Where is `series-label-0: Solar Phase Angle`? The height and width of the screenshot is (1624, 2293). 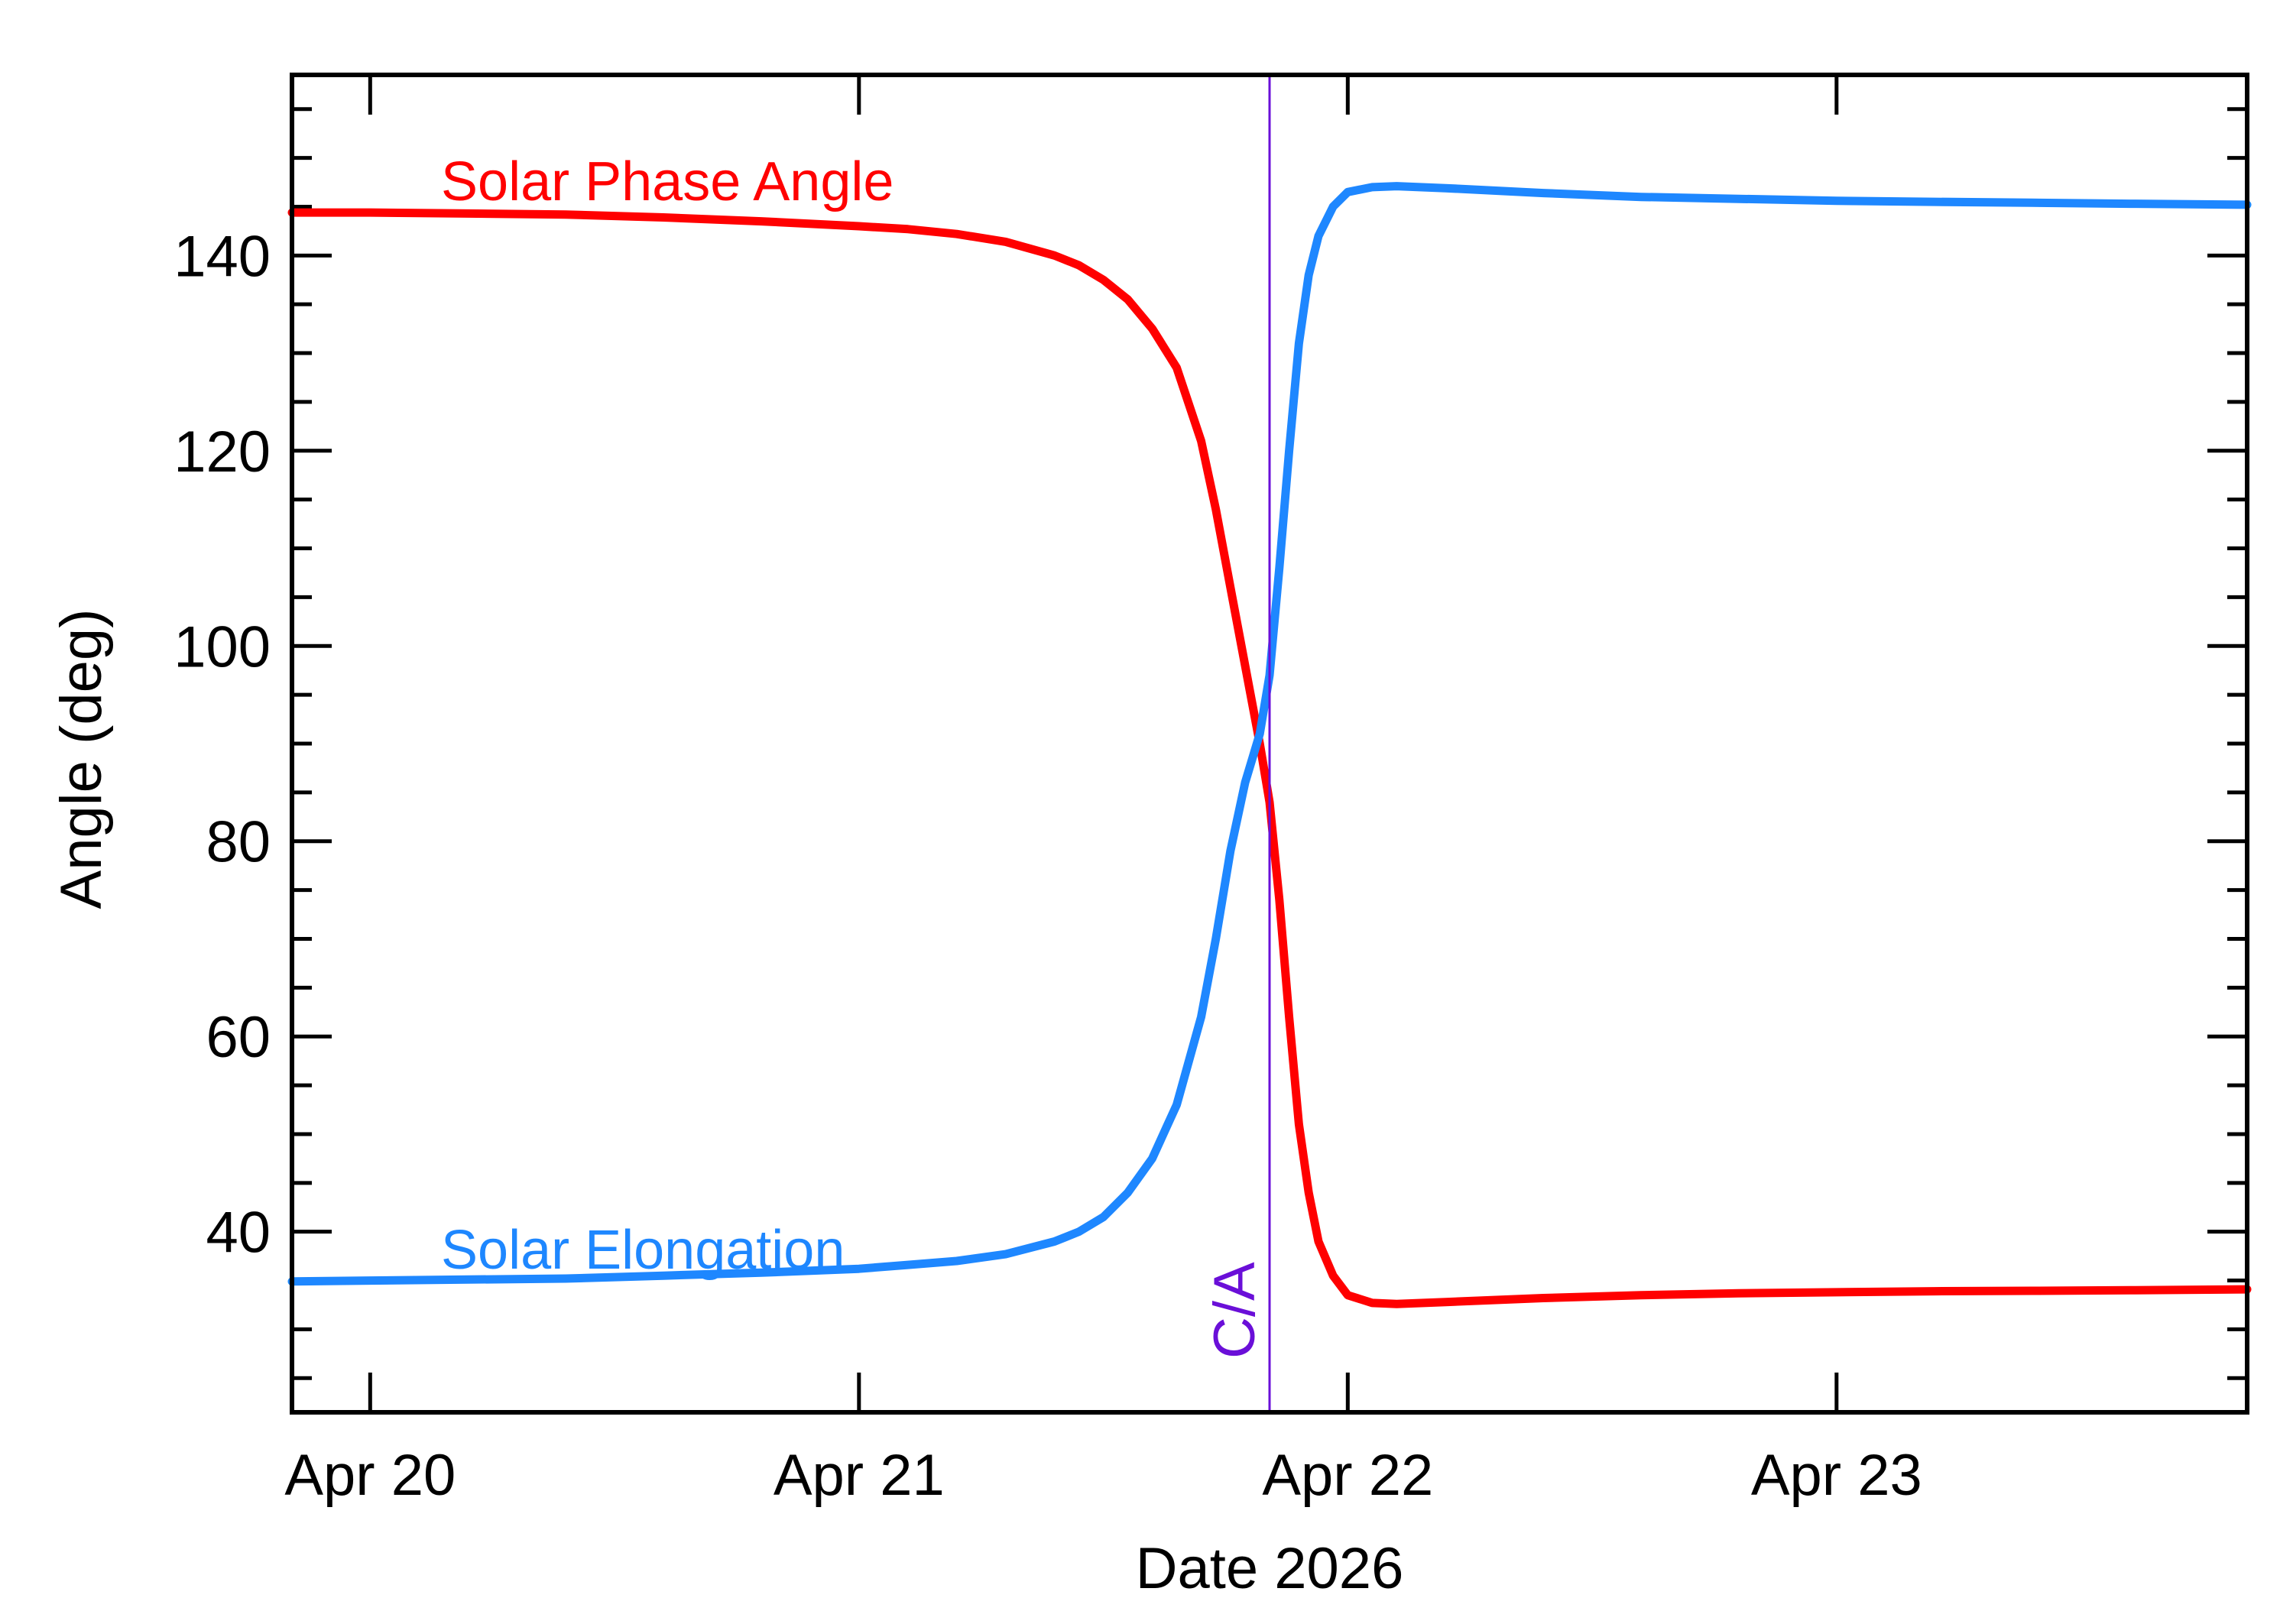
series-label-0: Solar Phase Angle is located at coordinates (667, 181).